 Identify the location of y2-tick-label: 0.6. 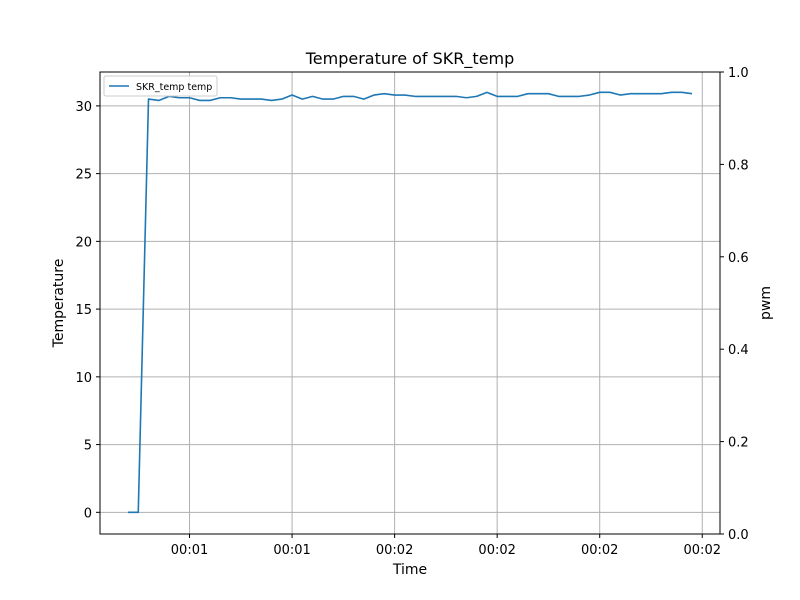
(738, 258).